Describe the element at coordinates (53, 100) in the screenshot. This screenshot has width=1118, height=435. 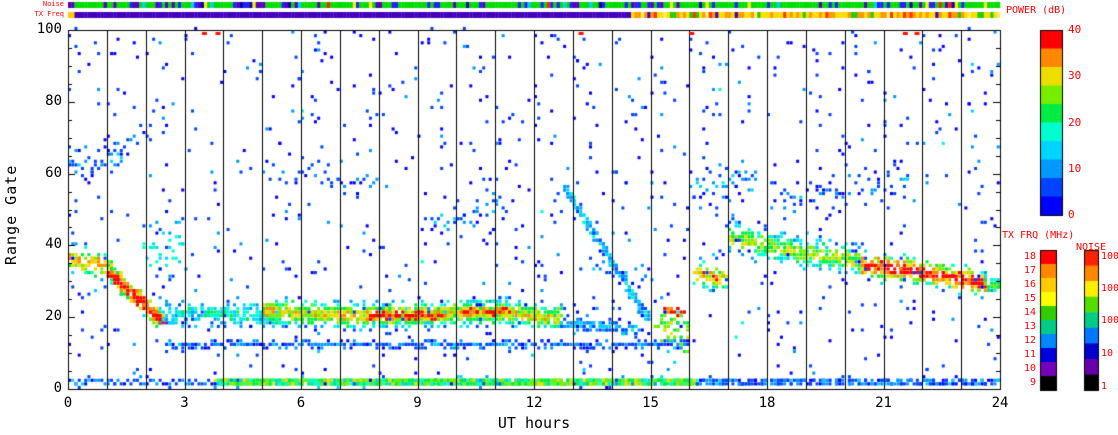
I see `y-tick-label: 80` at that location.